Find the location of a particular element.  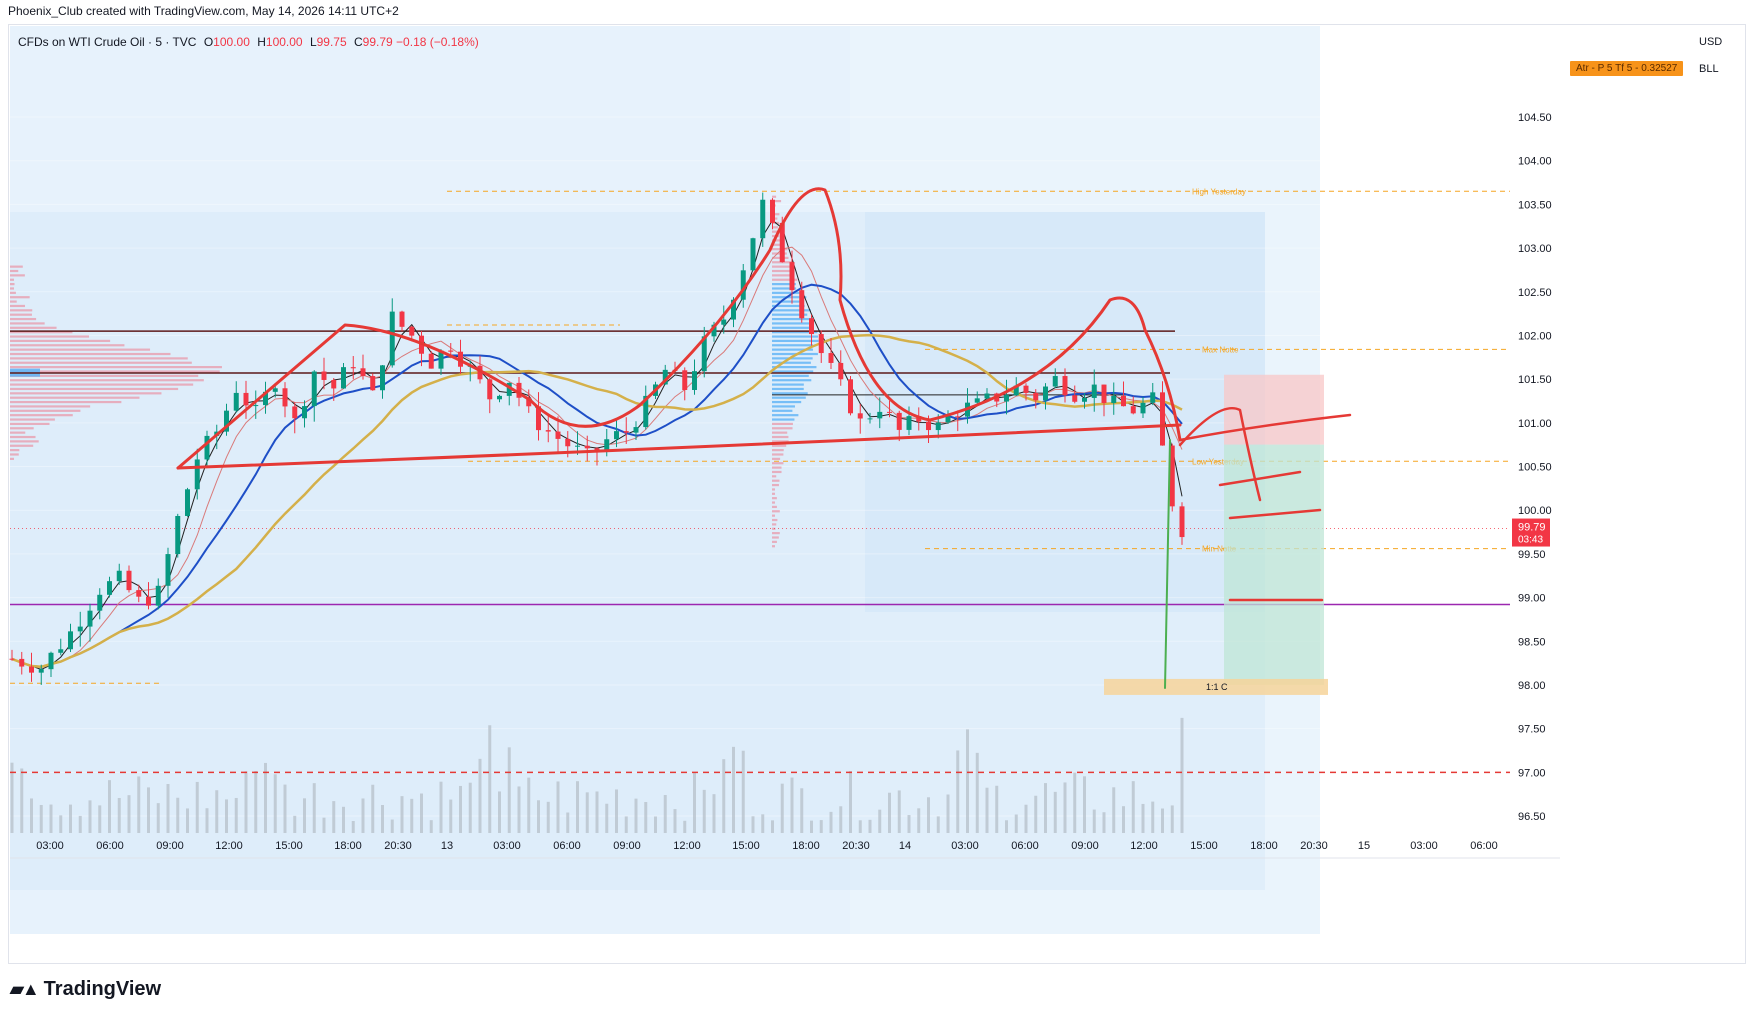

price-tick-label: 99.00 is located at coordinates (1532, 599).